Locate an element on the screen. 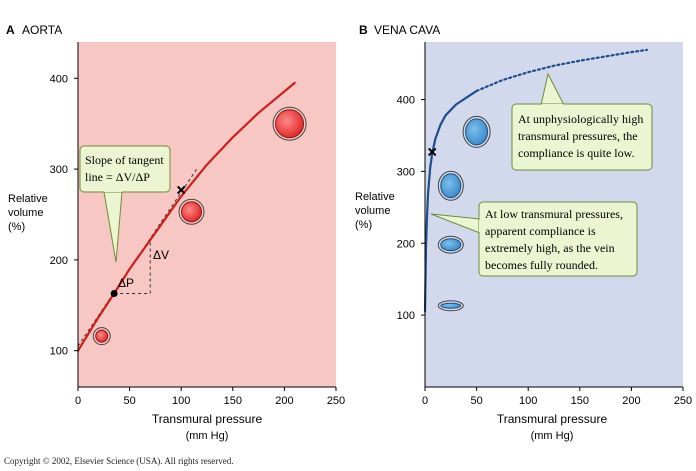  panel-a-y-tick-label: 200 is located at coordinates (59, 261).